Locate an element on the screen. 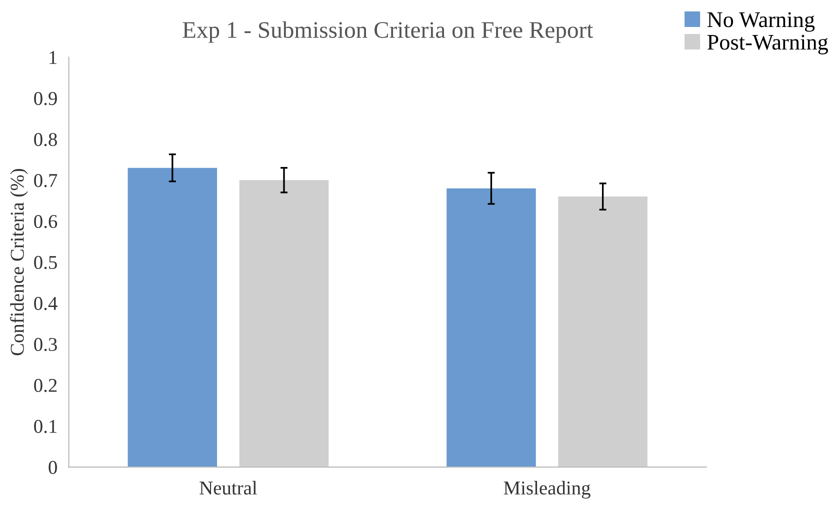 The image size is (839, 506). x-tick-label: Neutral is located at coordinates (228, 487).